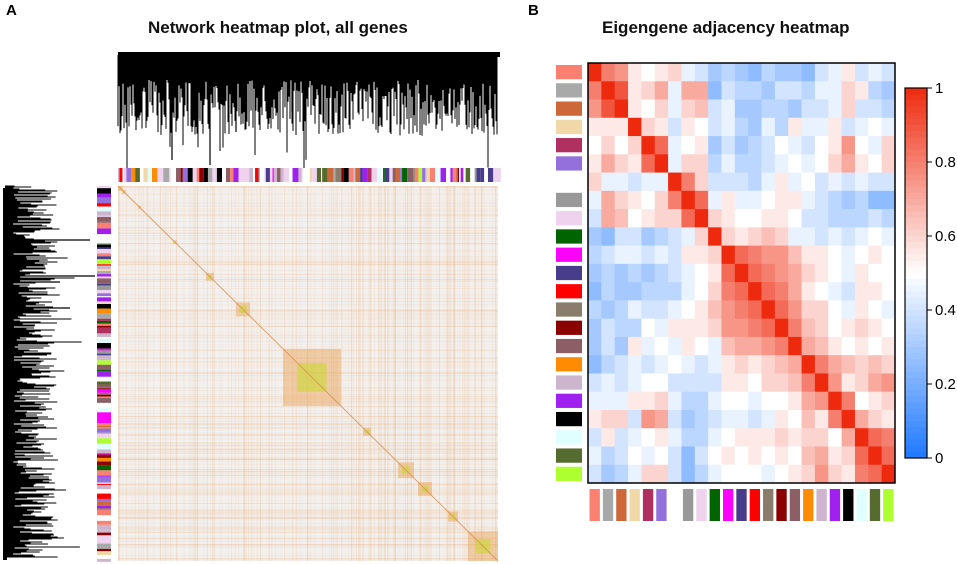 The height and width of the screenshot is (564, 957). I want to click on eigengene-cell-red-darkgreen, so click(715, 291).